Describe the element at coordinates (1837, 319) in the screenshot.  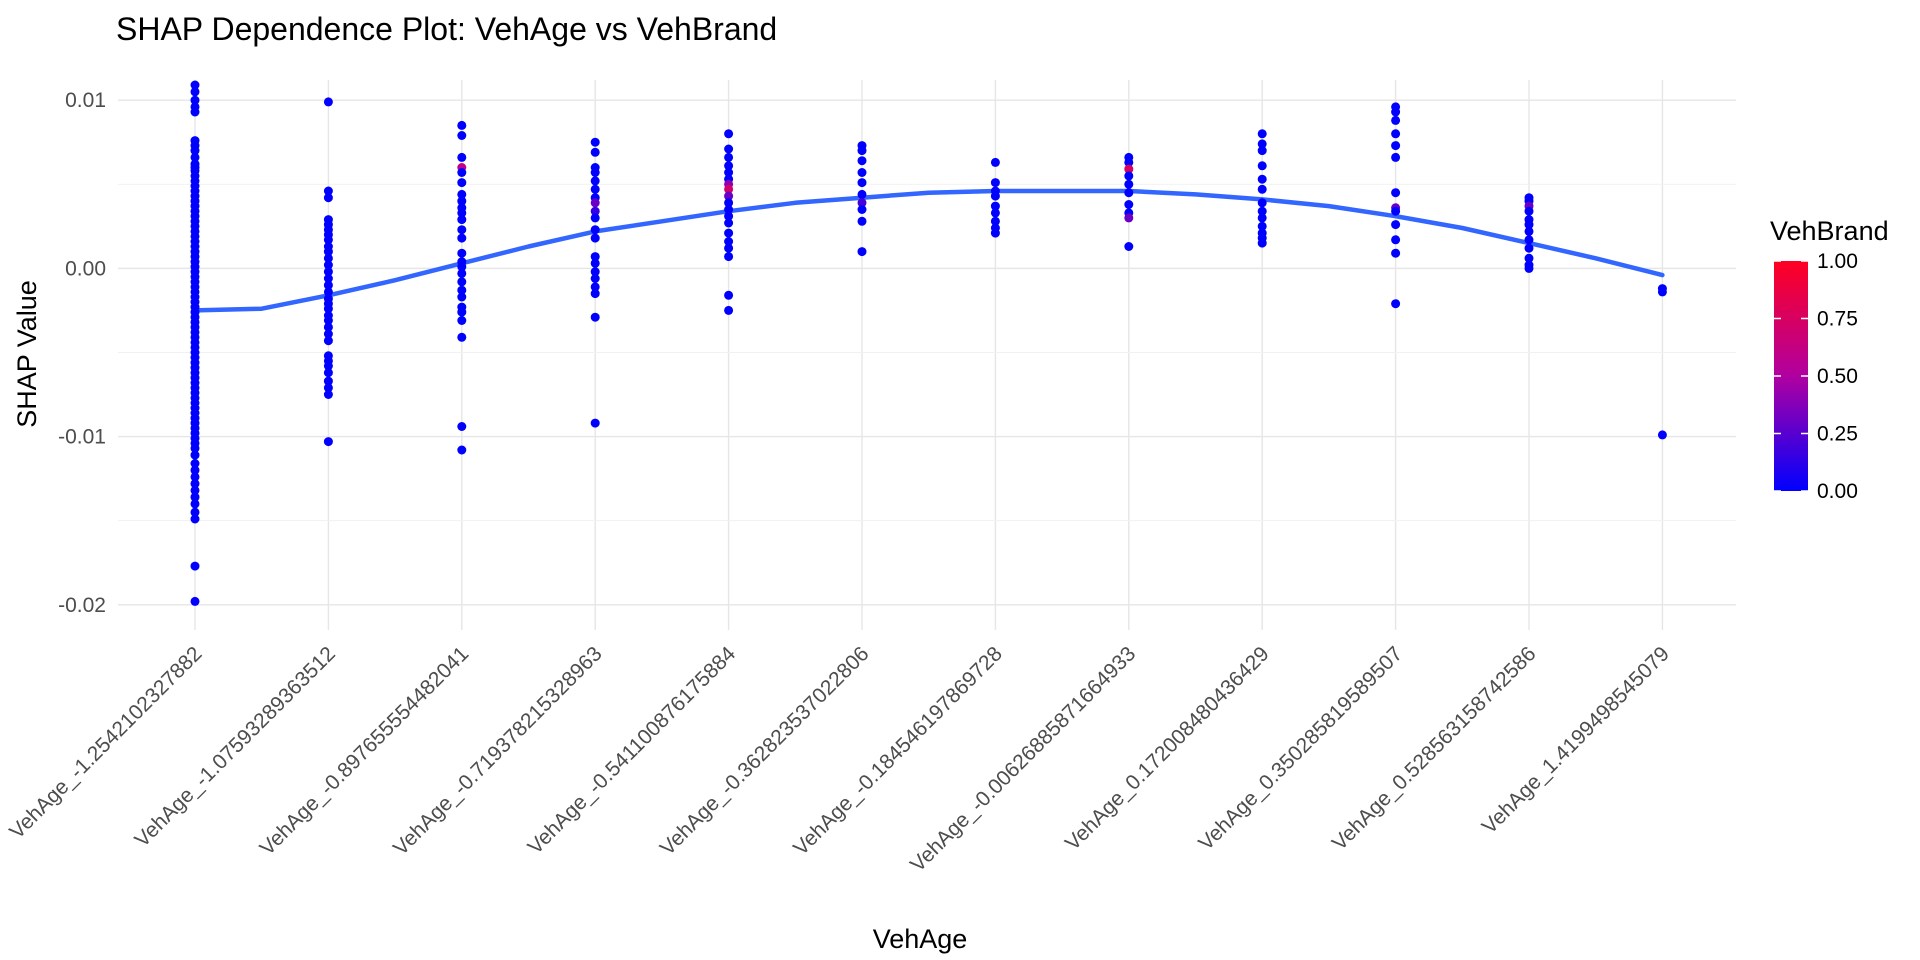
I see `legend-tick-label: 0.75` at that location.